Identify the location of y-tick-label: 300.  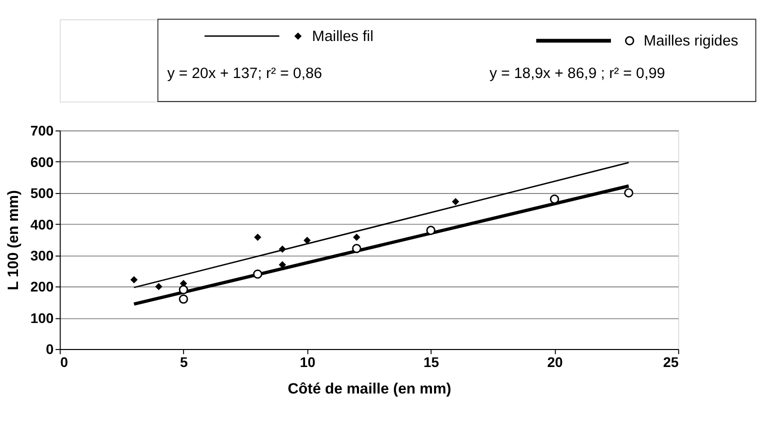
(42, 255).